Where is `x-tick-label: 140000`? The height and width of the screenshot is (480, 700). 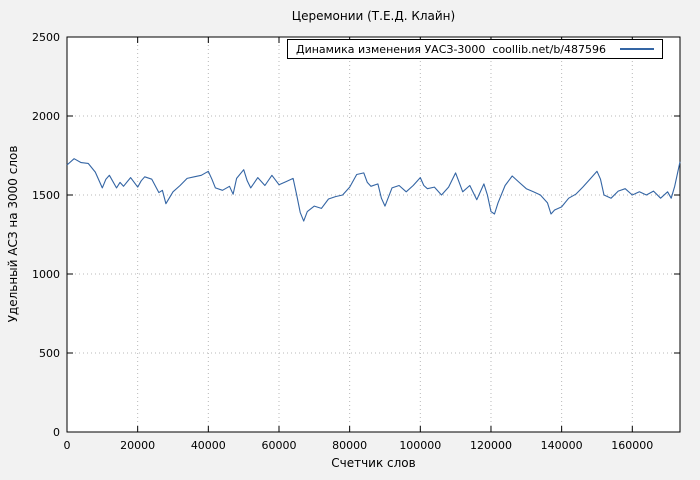
x-tick-label: 140000 is located at coordinates (562, 445).